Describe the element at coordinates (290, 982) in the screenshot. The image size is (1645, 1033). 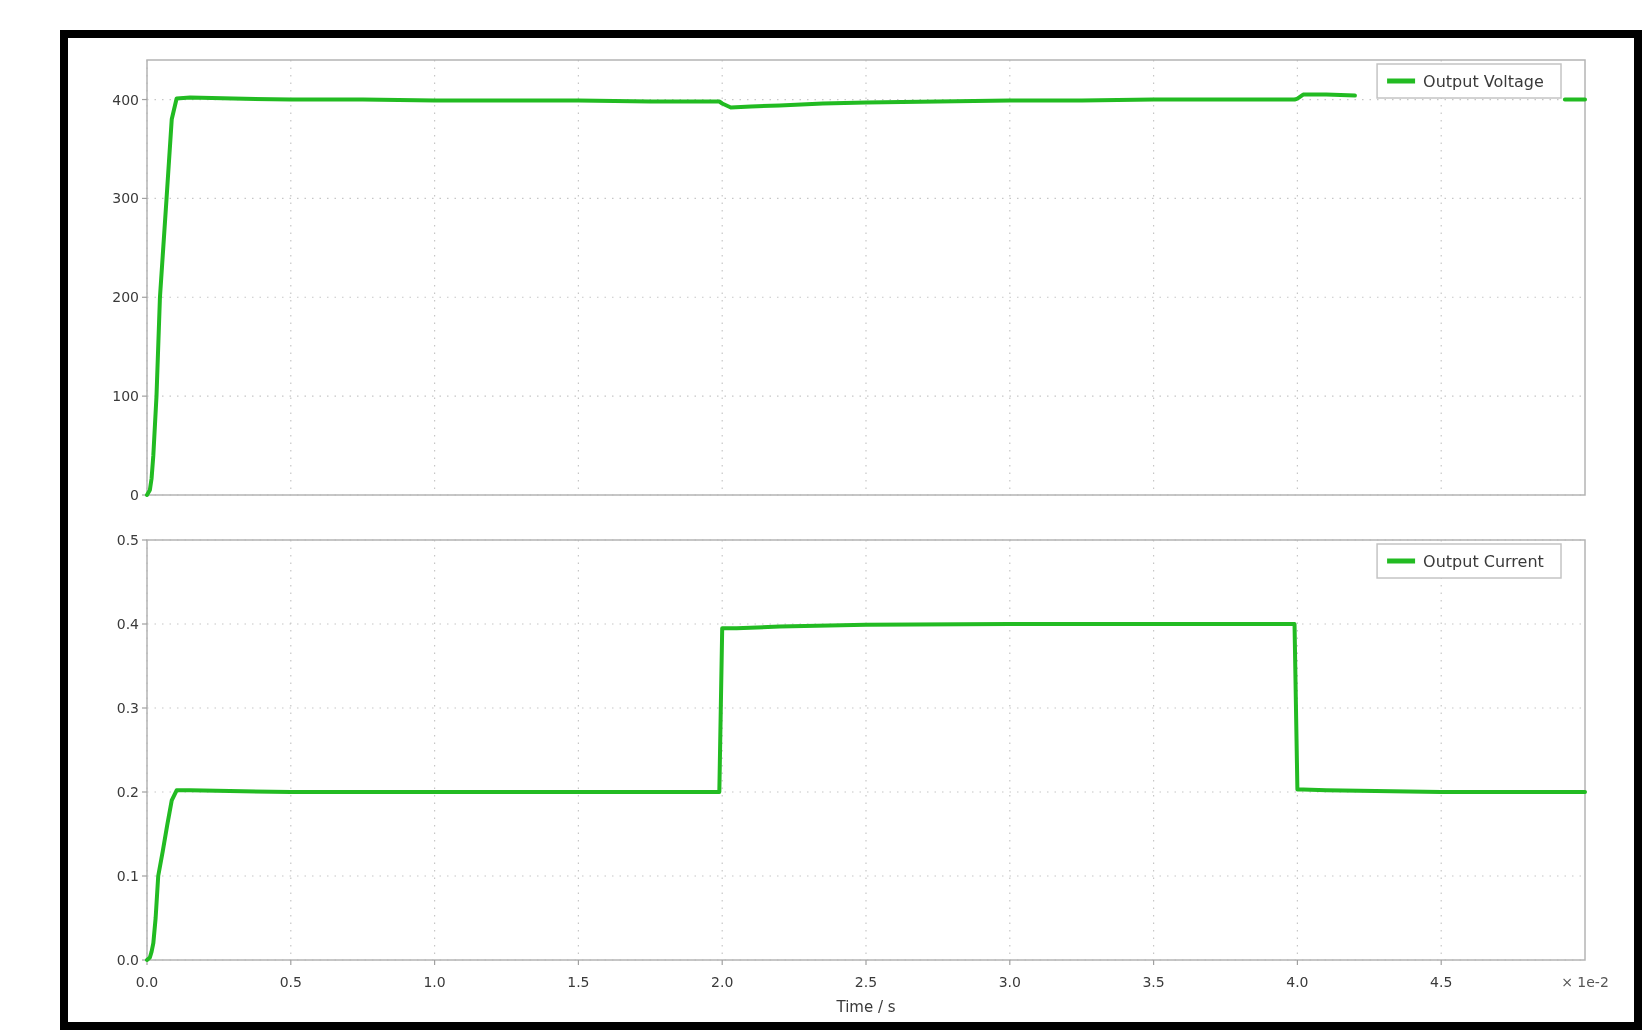
I see `x-tick-label: 0.5` at that location.